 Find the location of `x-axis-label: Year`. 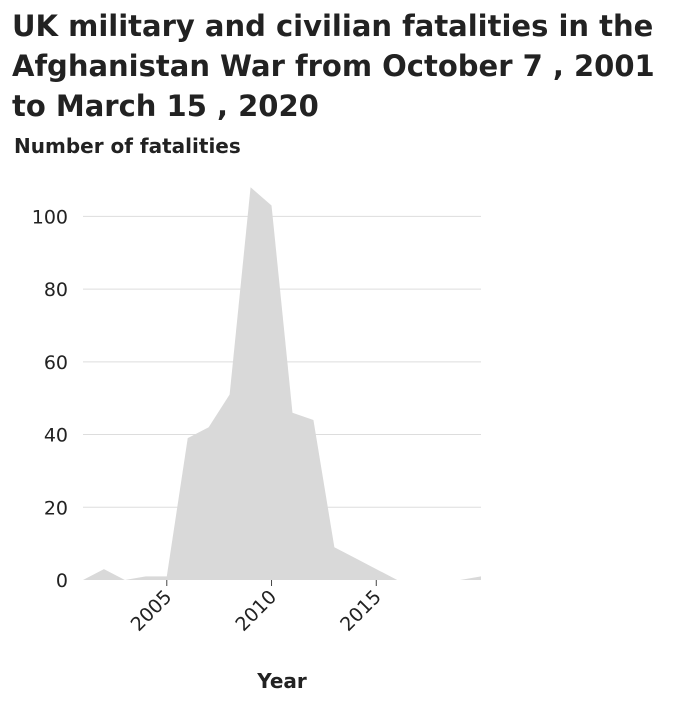

x-axis-label: Year is located at coordinates (281, 681).